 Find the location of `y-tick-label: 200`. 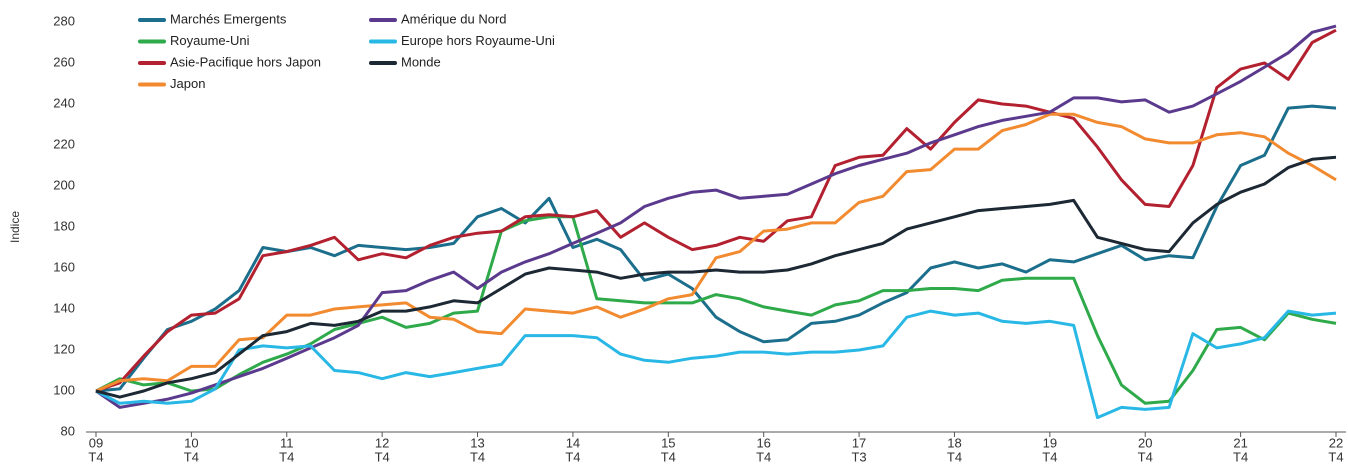

y-tick-label: 200 is located at coordinates (64, 184).